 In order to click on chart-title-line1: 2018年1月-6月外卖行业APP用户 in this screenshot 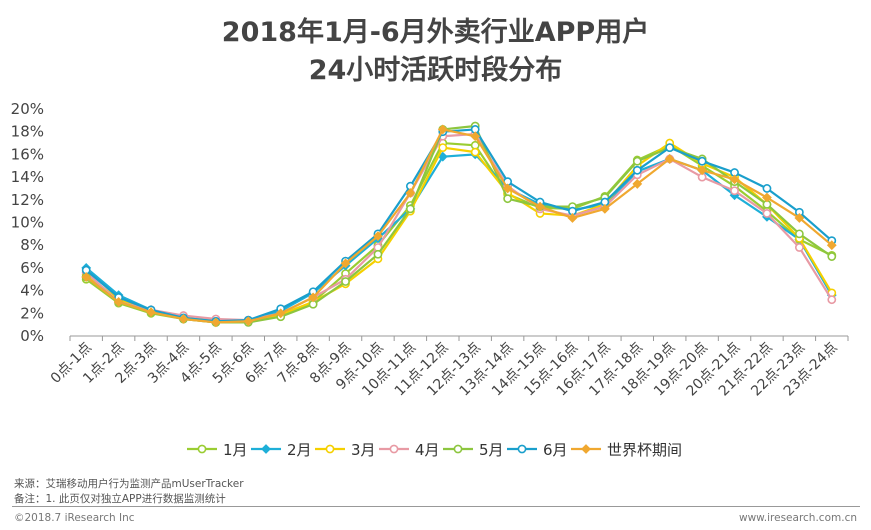, I will do `click(435, 32)`.